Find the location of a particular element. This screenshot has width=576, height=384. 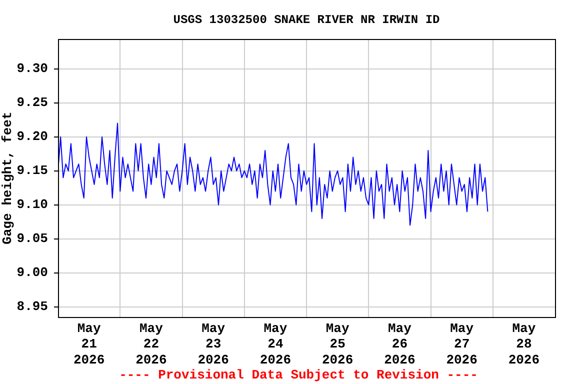

x-tick-label: May 28 2026 is located at coordinates (524, 344).